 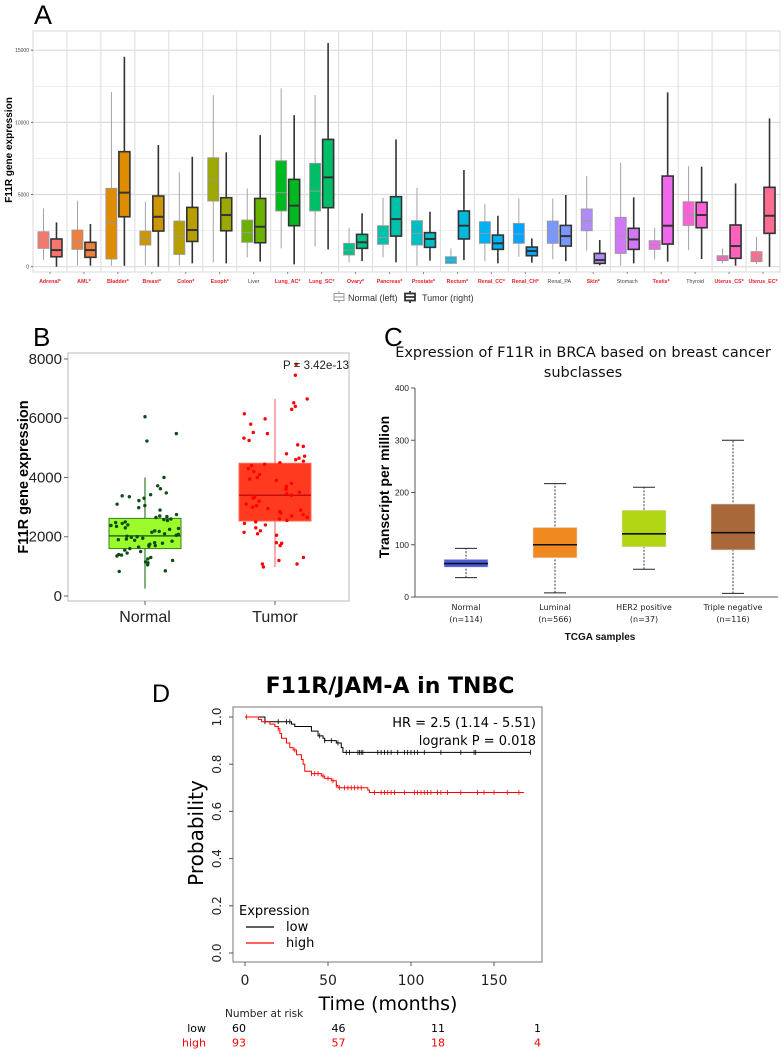 I want to click on x-tick-label-tissue: Testis*, so click(x=662, y=282).